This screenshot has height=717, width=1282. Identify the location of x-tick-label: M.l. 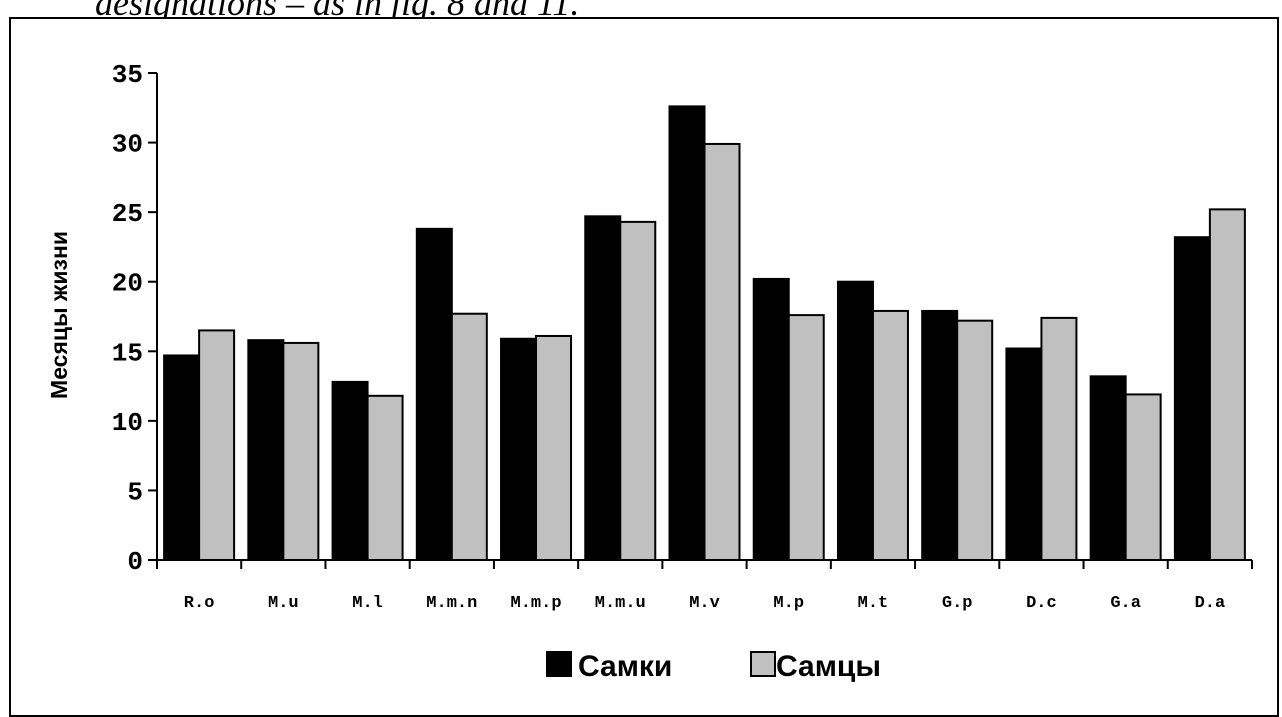
(367, 603).